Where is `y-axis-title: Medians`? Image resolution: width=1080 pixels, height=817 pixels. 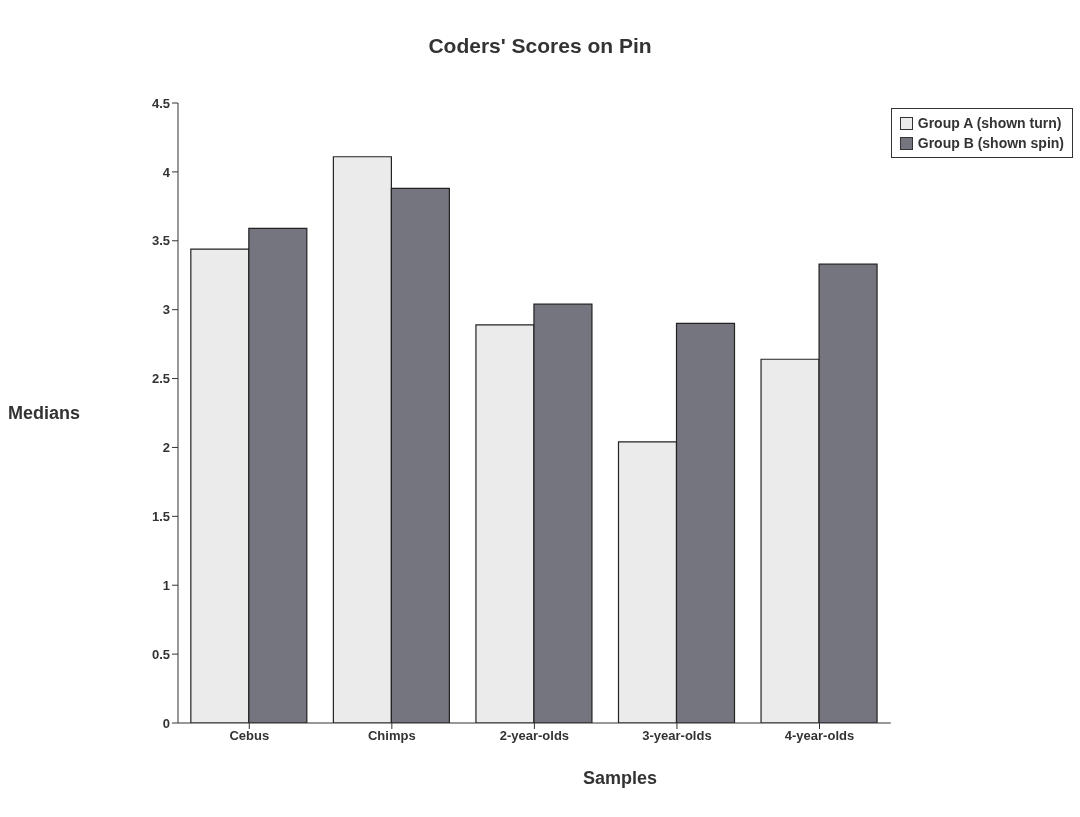 y-axis-title: Medians is located at coordinates (44, 413).